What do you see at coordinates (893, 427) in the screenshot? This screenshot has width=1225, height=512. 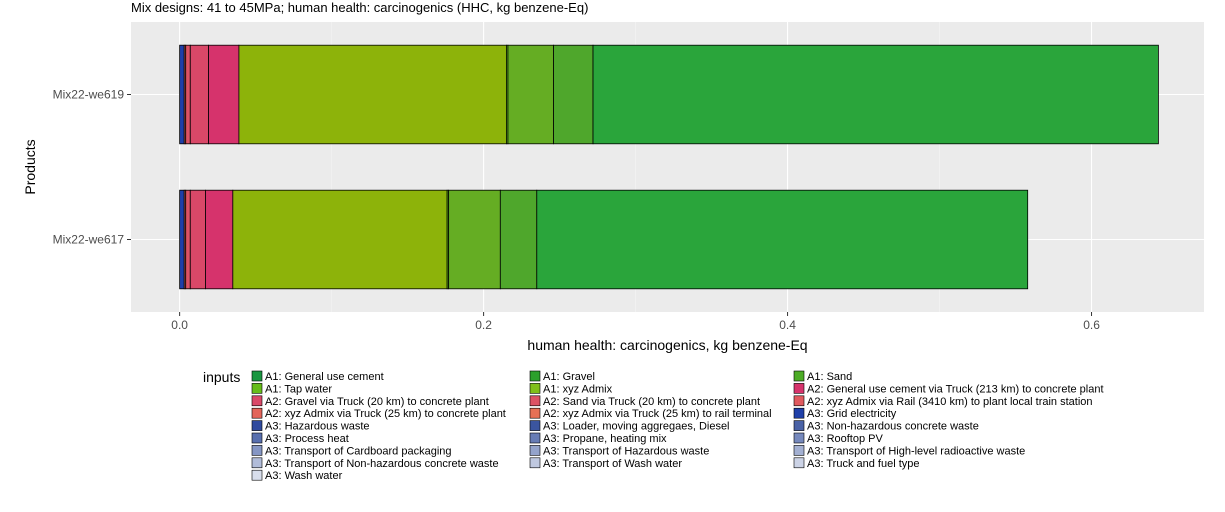 I see `legend-label: A3: Non-hazardous concrete waste` at bounding box center [893, 427].